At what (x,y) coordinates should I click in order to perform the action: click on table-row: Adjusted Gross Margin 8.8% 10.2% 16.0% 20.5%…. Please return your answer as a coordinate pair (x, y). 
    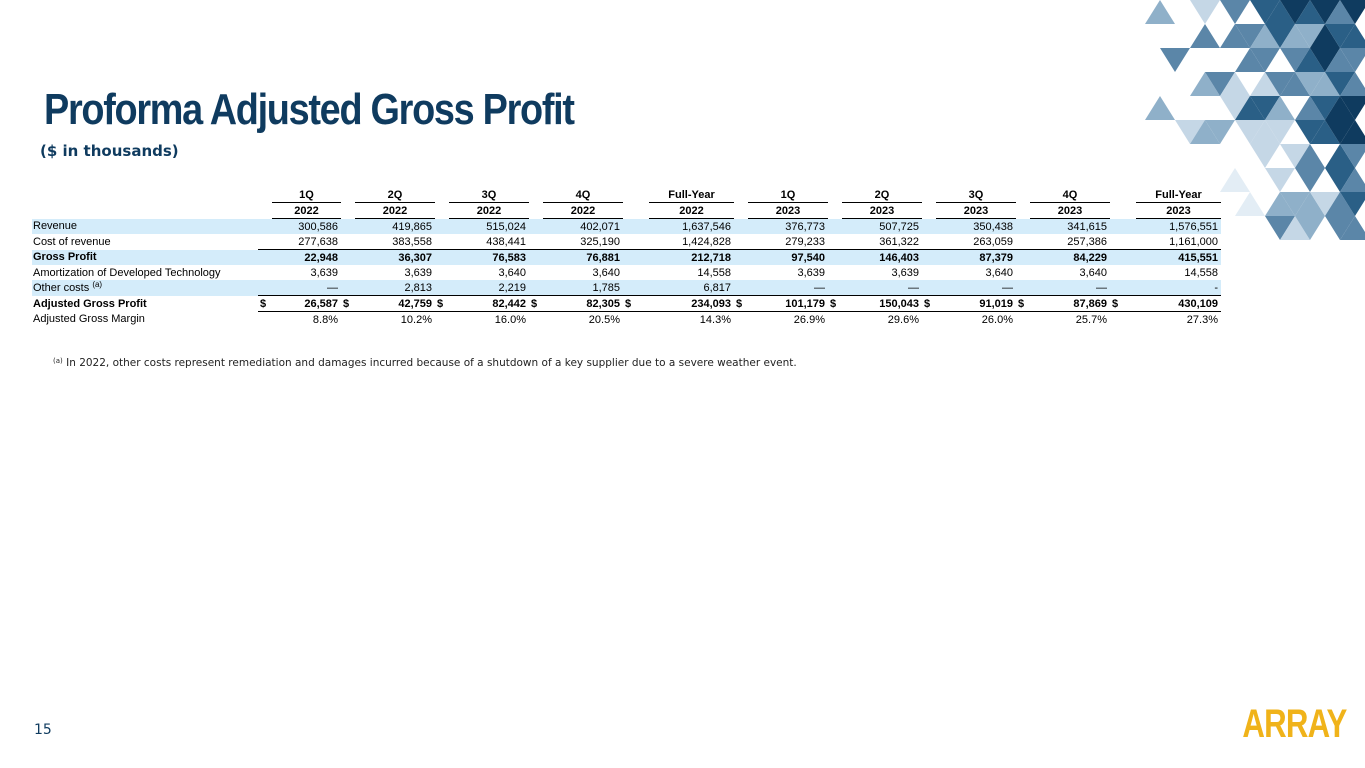
    Looking at the image, I should click on (626, 320).